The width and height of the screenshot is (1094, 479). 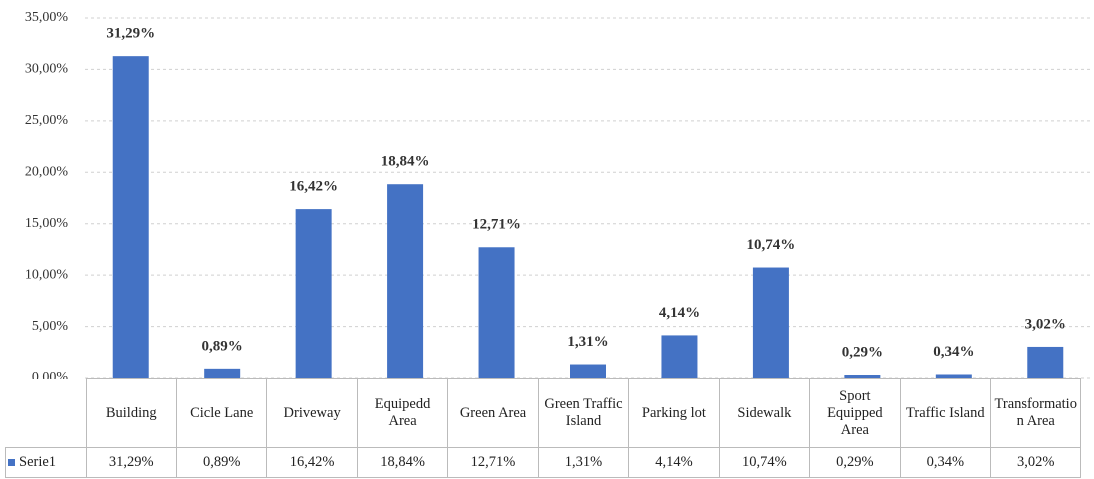 What do you see at coordinates (47, 274) in the screenshot?
I see `y-tick-label: 10,00%` at bounding box center [47, 274].